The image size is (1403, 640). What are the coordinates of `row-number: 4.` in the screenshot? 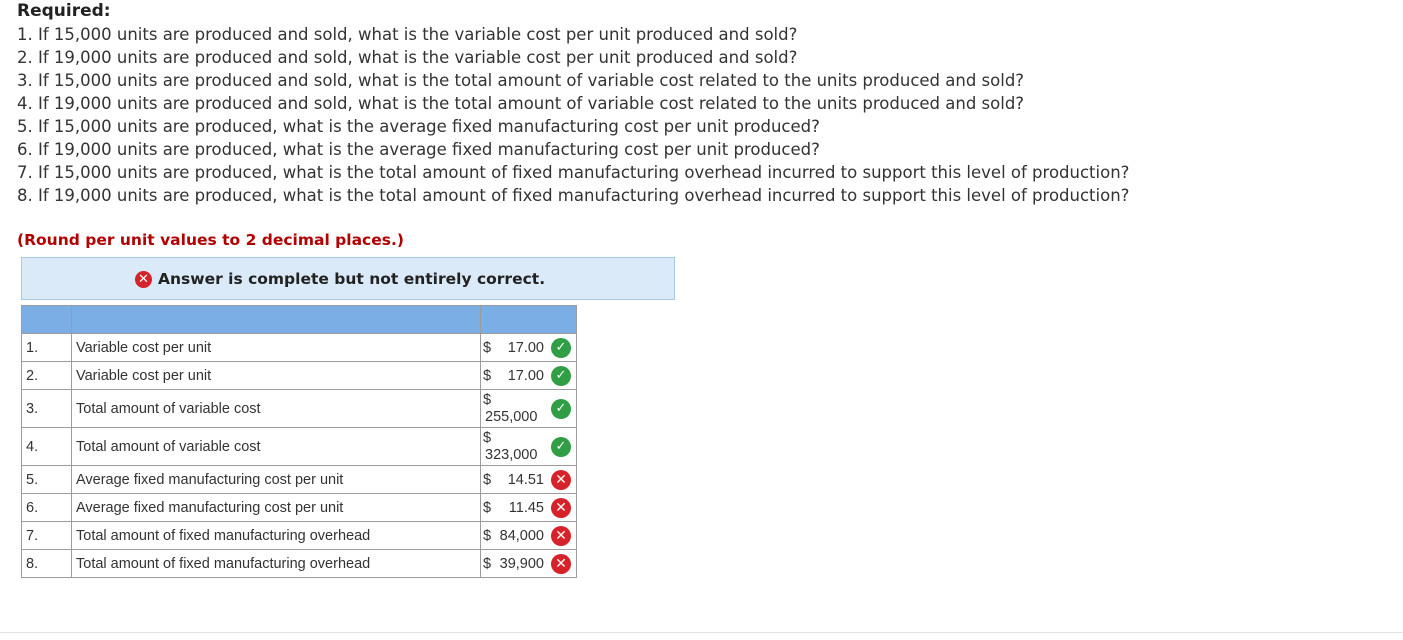 It's located at (46, 446).